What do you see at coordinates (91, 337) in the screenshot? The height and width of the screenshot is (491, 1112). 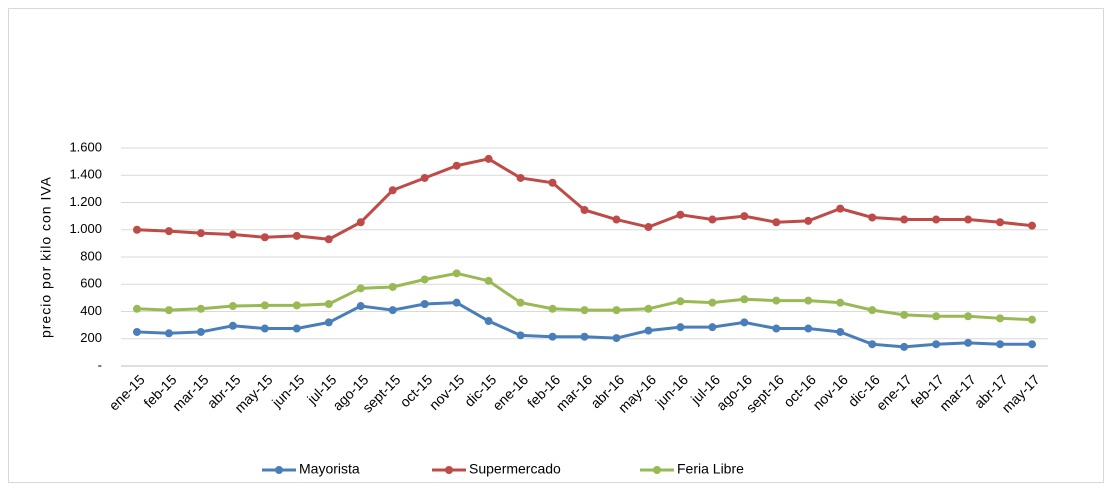 I see `y-tick-label: 200` at bounding box center [91, 337].